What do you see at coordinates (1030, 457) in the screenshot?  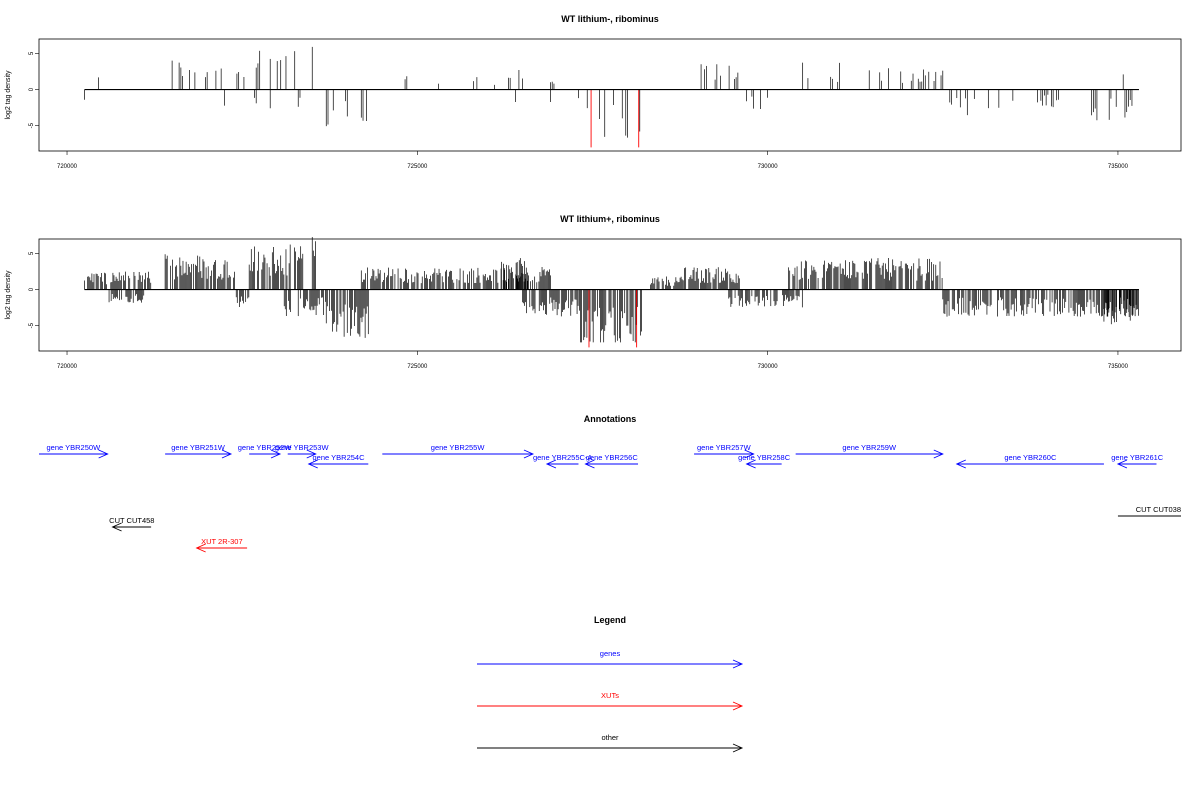 I see `gene-label: gene YBR260C` at bounding box center [1030, 457].